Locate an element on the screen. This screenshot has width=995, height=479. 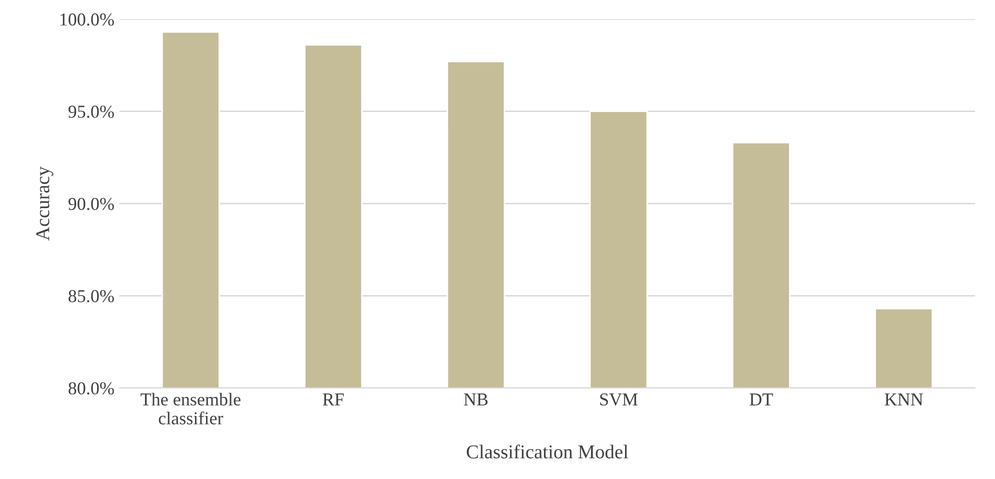
y-axis-title: Accuracy is located at coordinates (45, 203).